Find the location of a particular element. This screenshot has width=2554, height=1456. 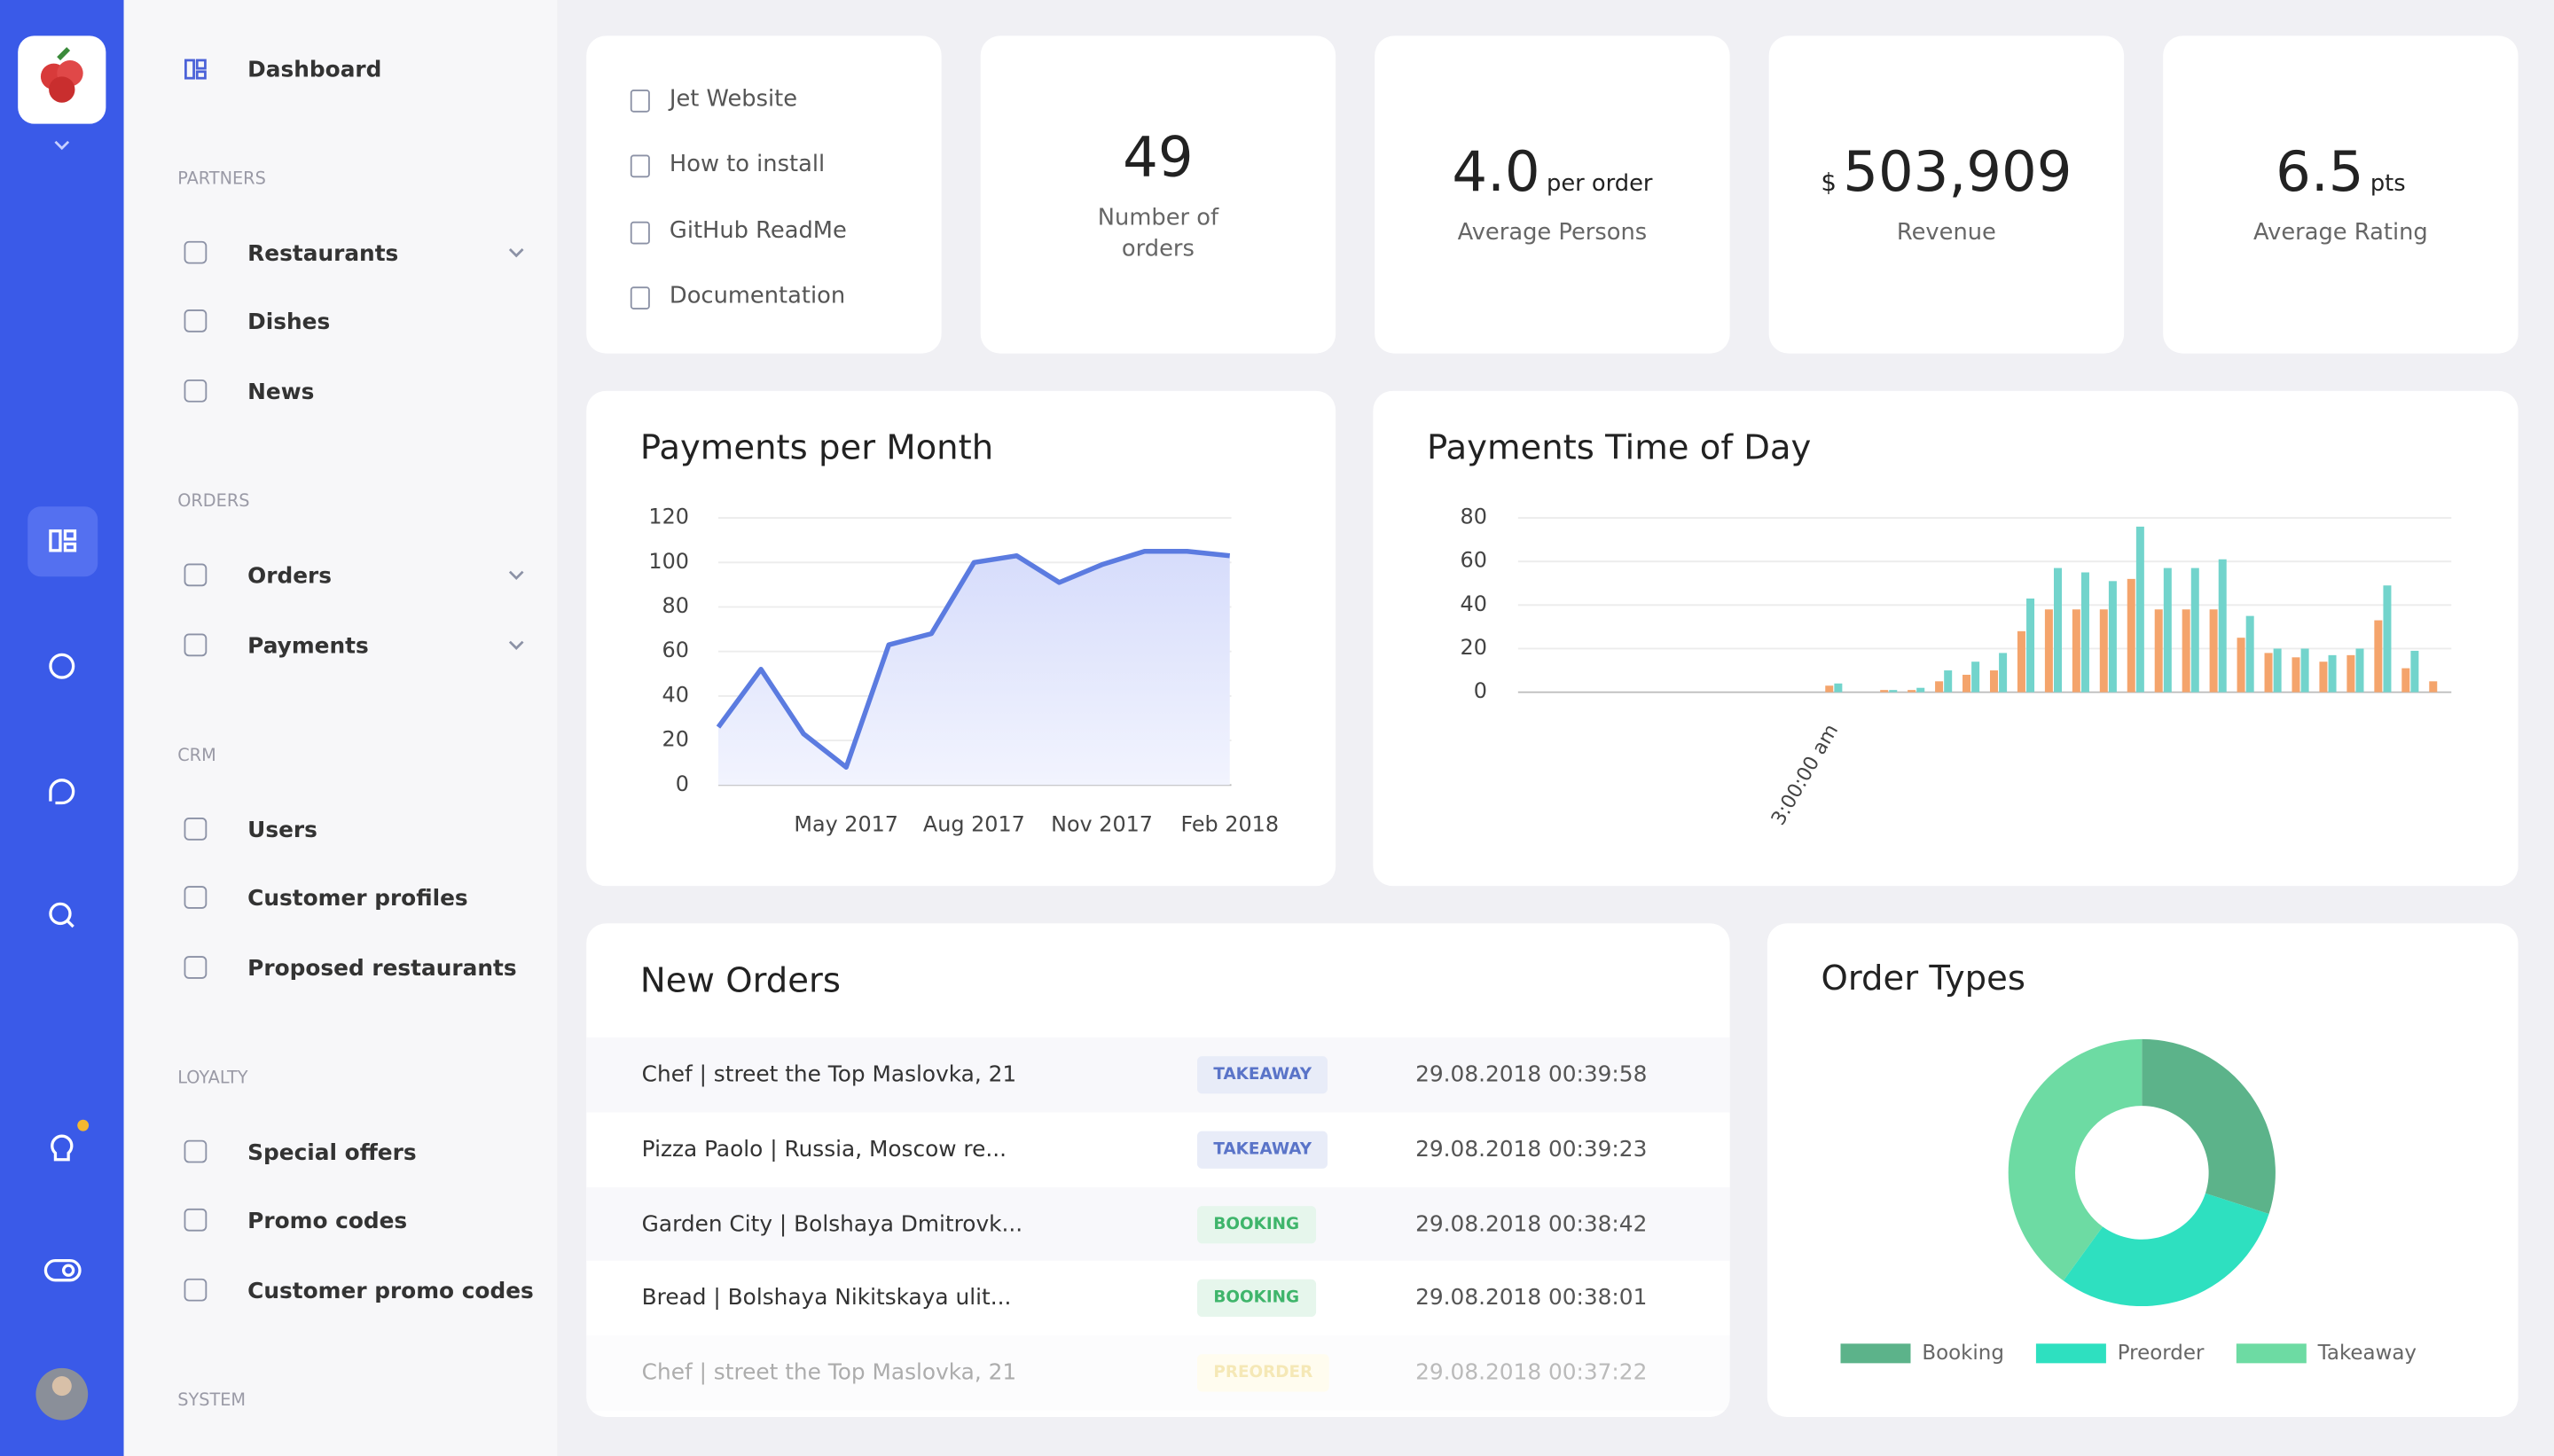

nav-item: Promo codes is located at coordinates (327, 1221).